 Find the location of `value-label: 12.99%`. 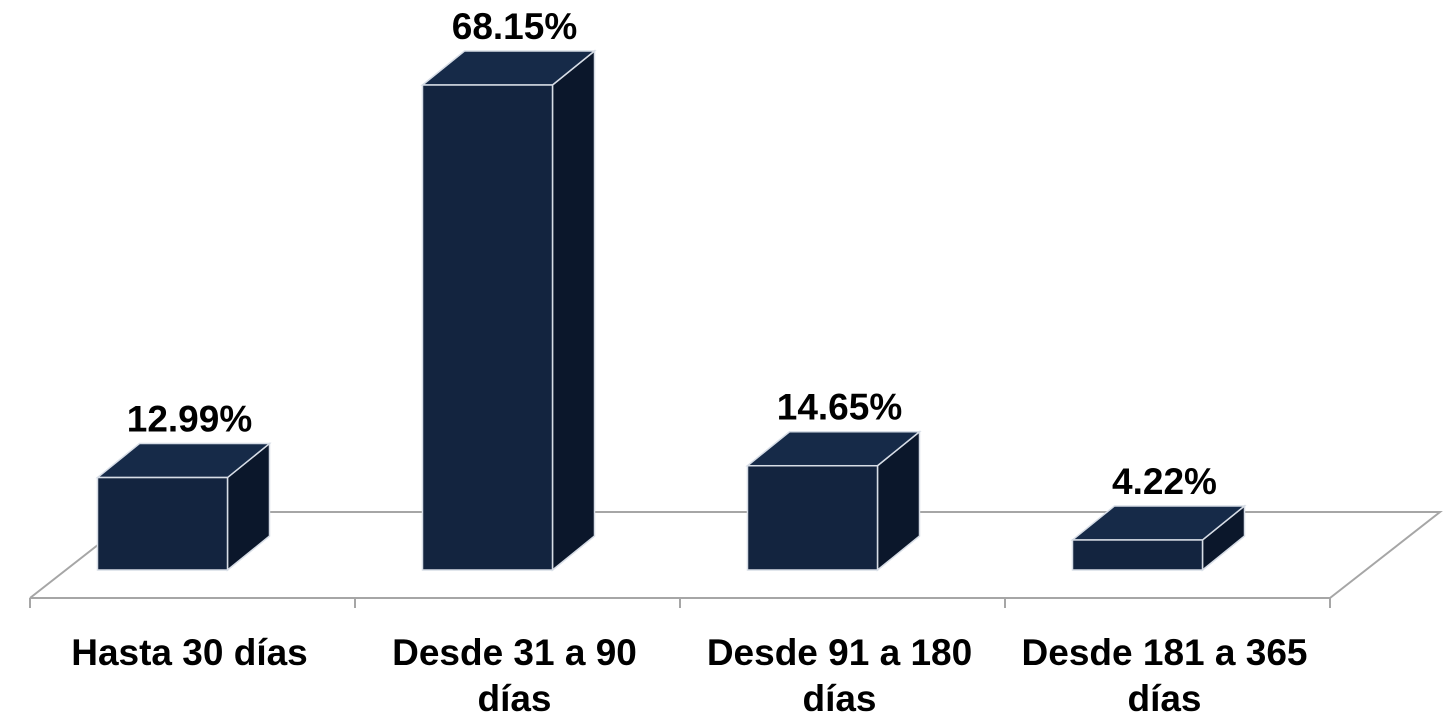

value-label: 12.99% is located at coordinates (190, 419).